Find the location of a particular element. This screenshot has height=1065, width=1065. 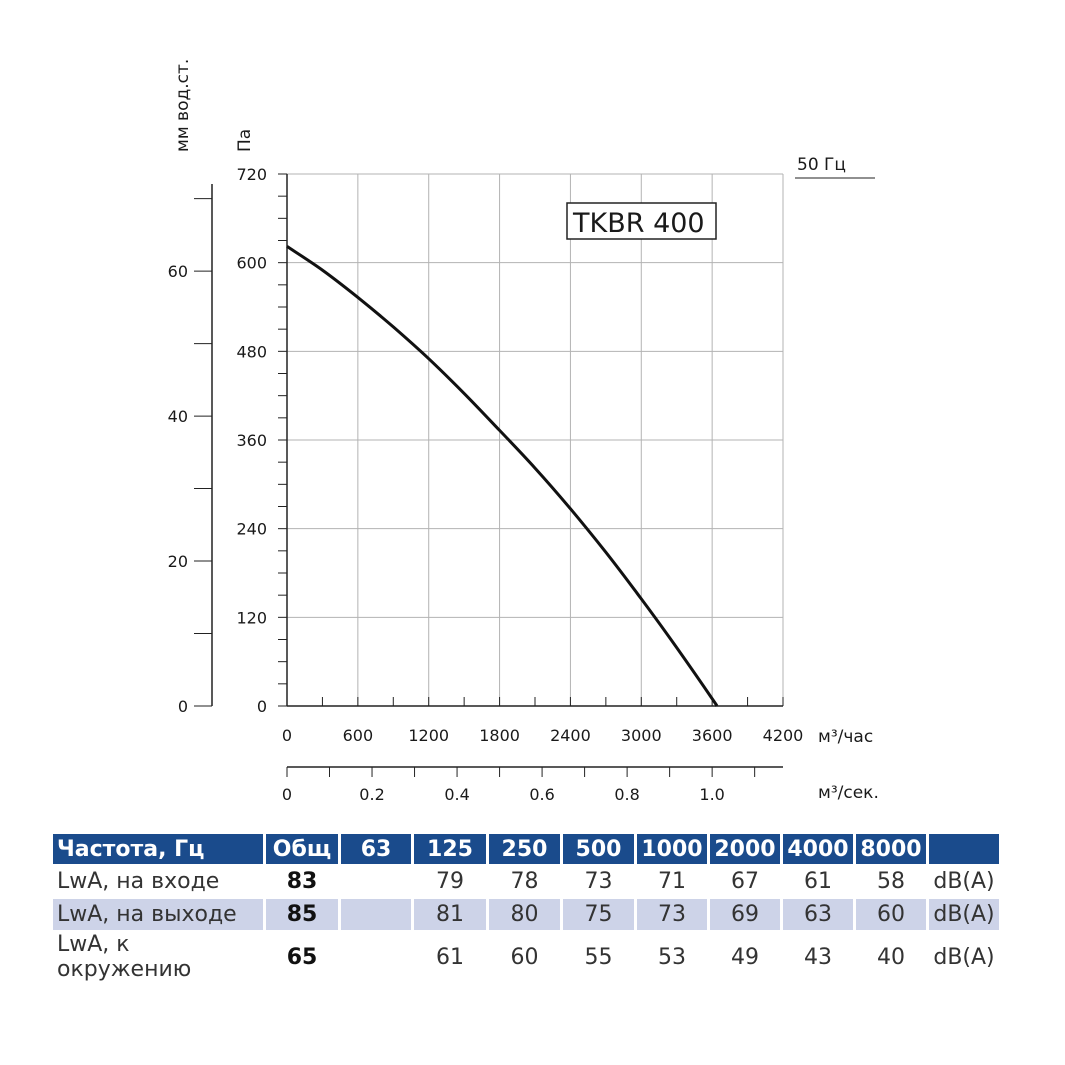

x-tick-label: 3600 is located at coordinates (712, 735).